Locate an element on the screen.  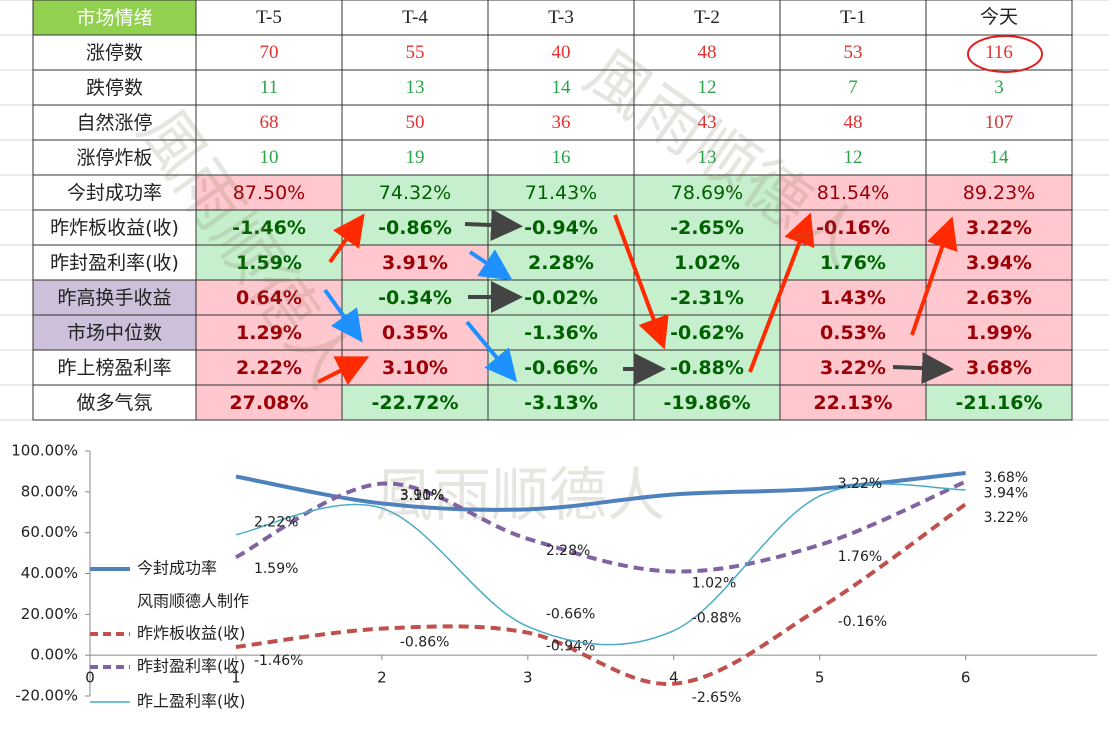
cell-value: 16 is located at coordinates (561, 157).